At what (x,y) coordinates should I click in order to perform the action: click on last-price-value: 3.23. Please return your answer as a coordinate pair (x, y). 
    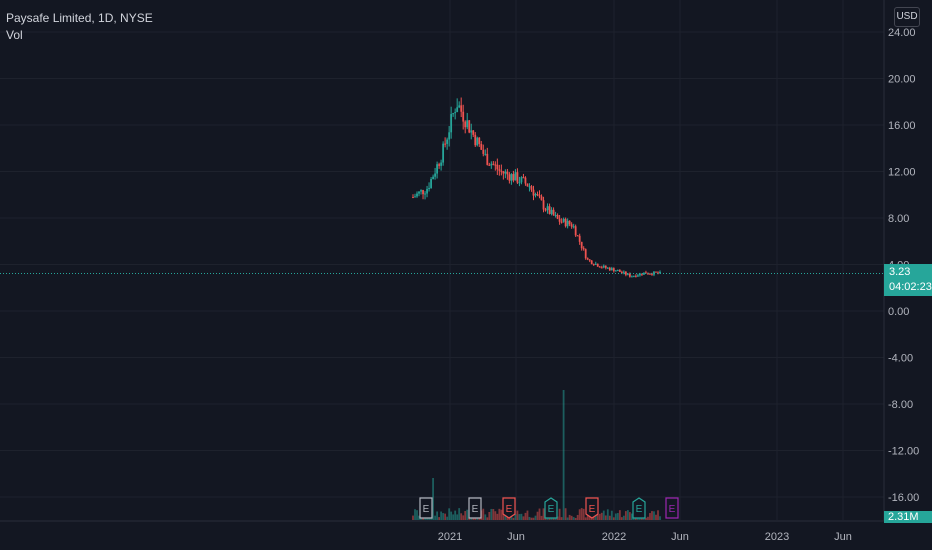
    Looking at the image, I should click on (900, 272).